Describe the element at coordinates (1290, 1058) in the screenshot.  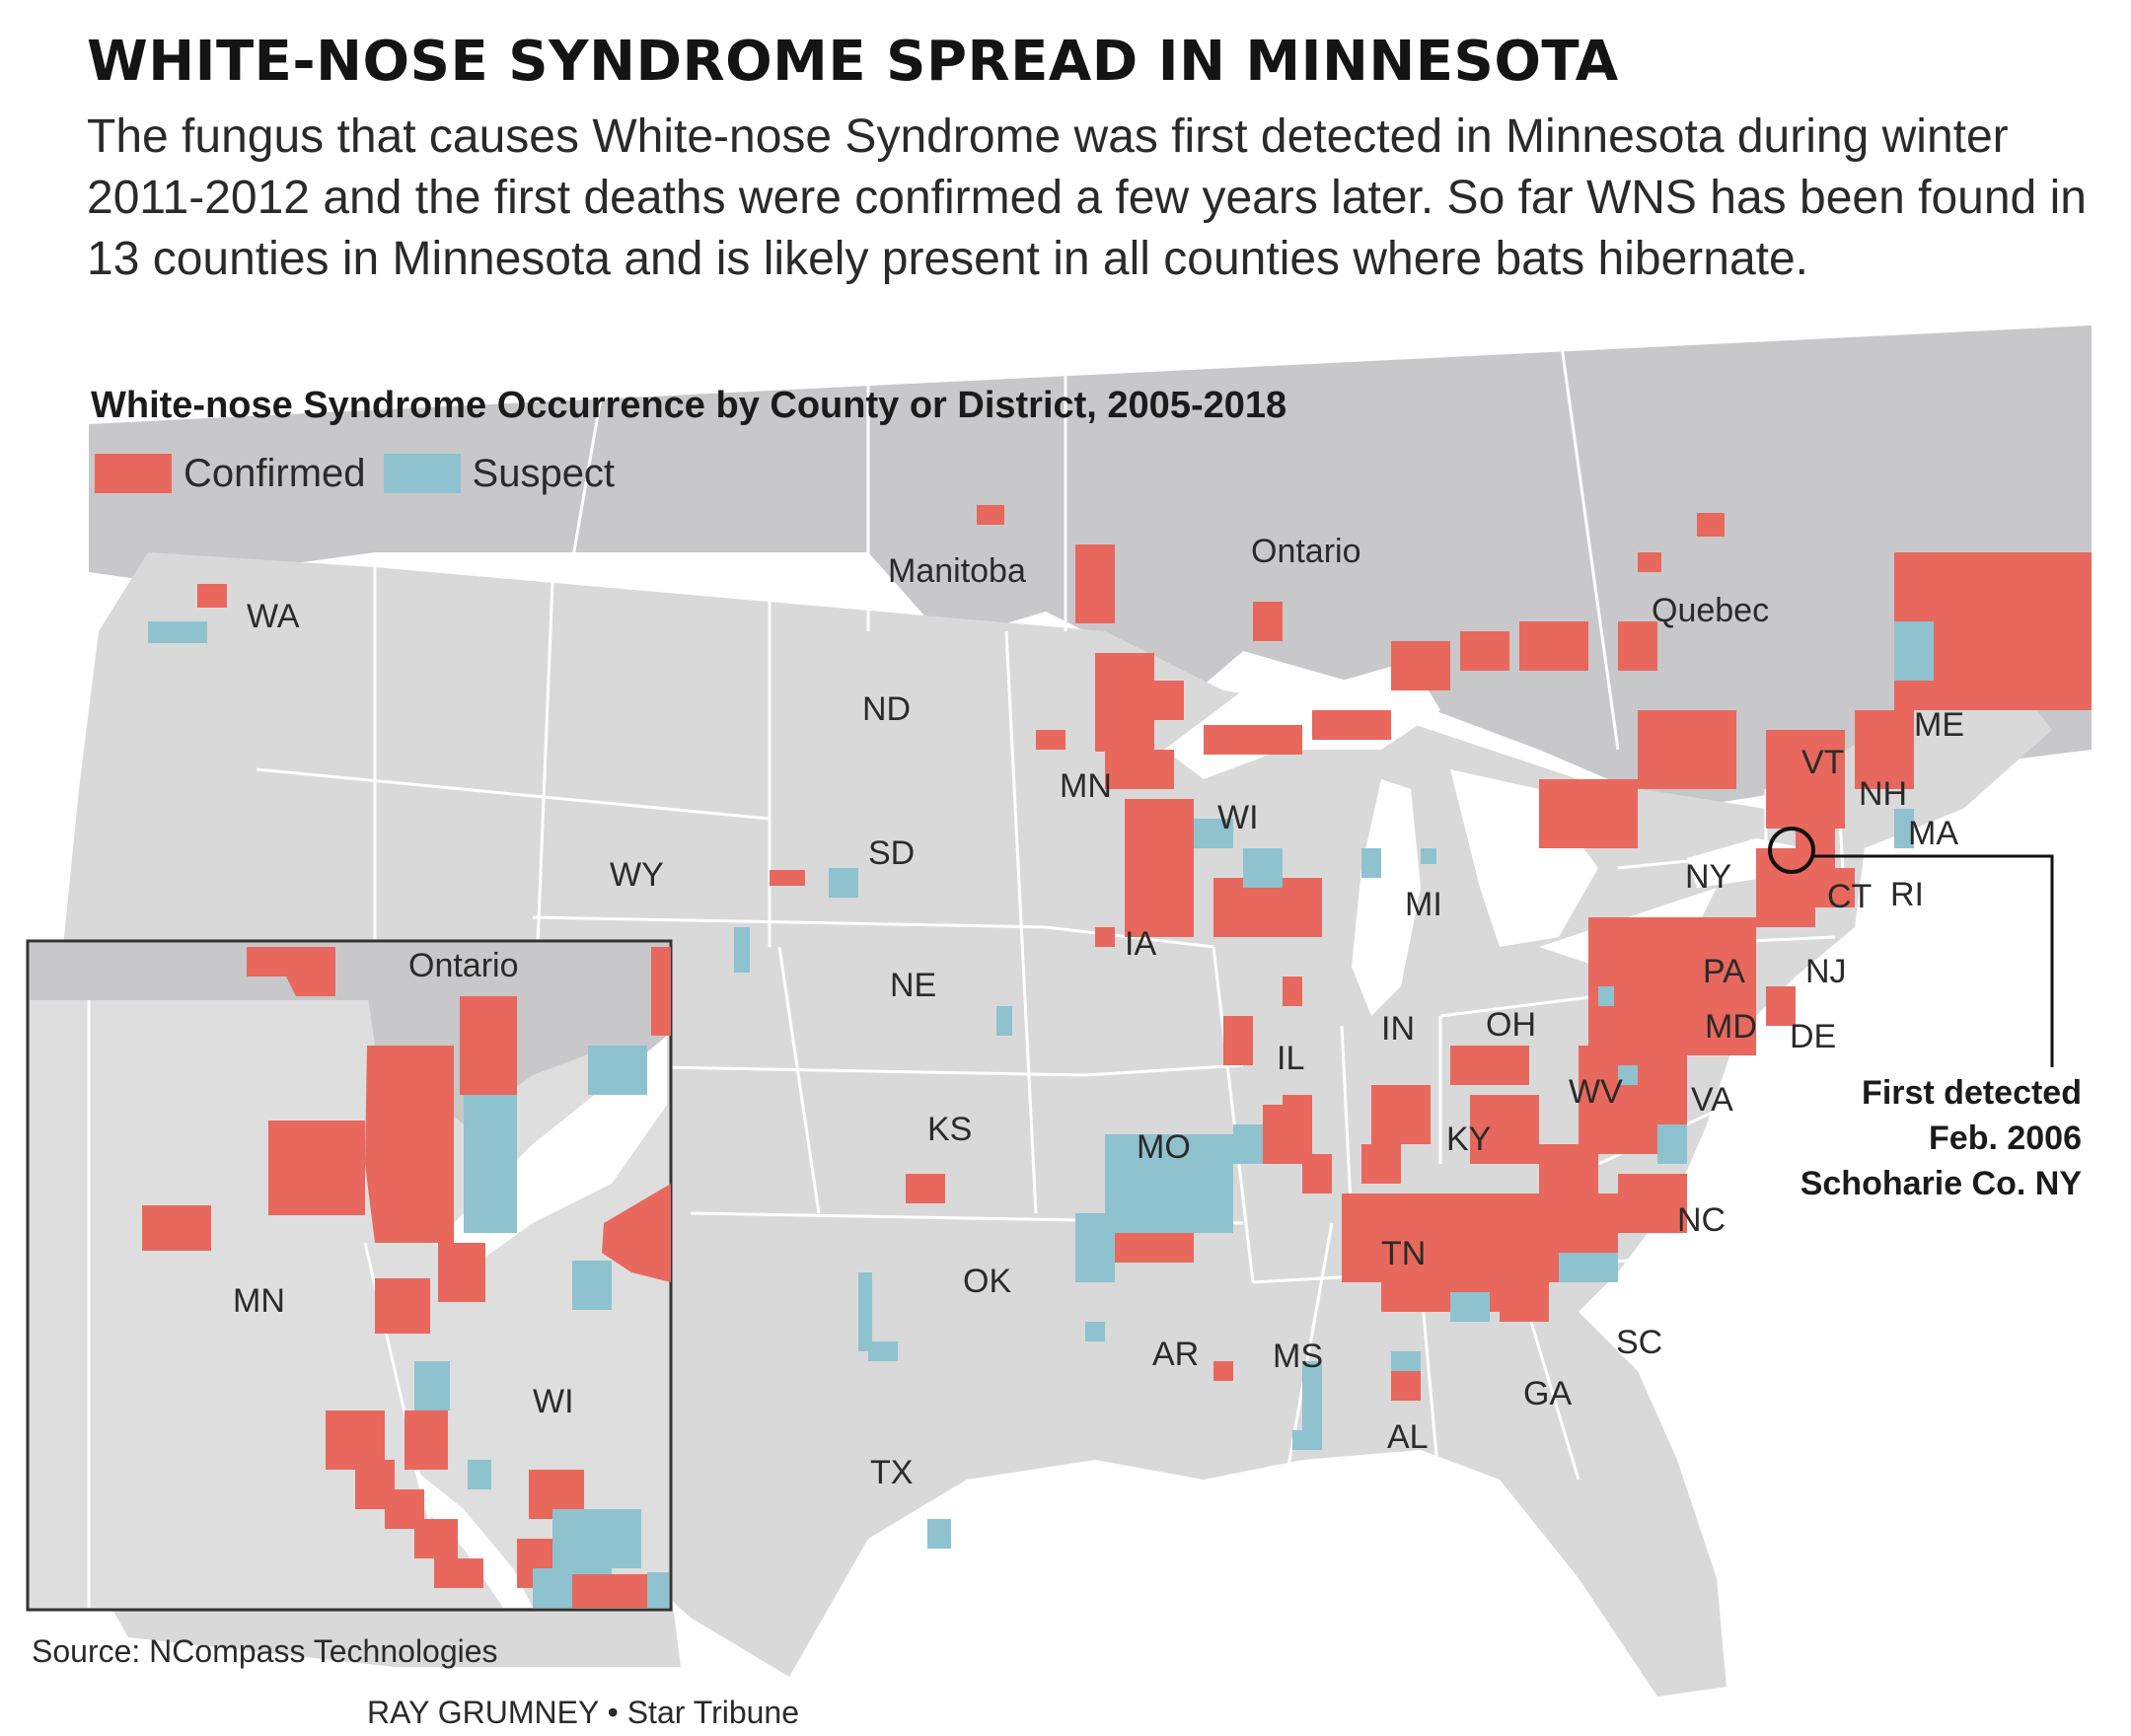
I see `state-label: IL` at that location.